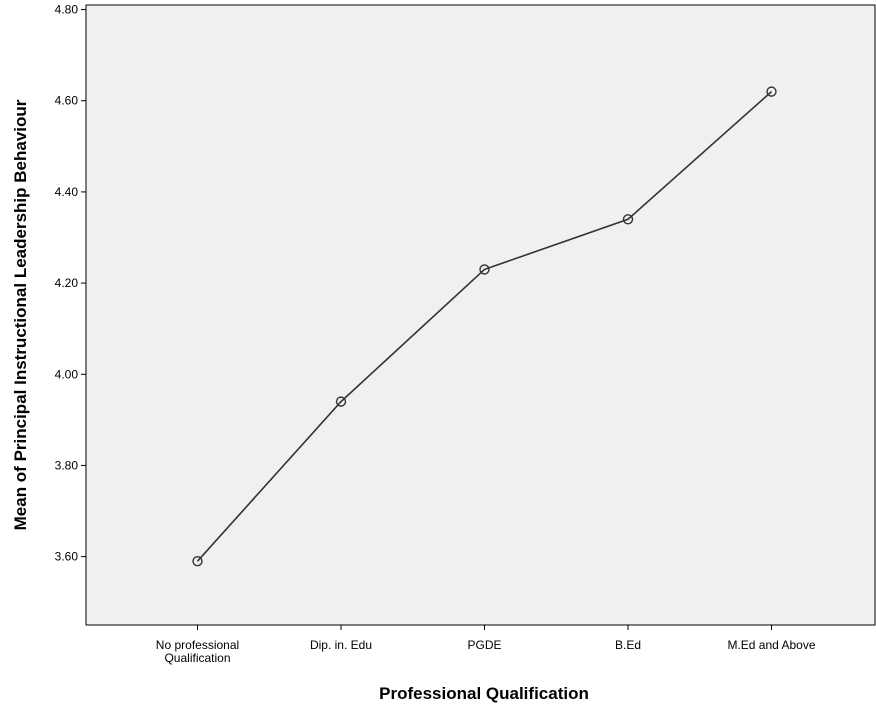 This screenshot has width=876, height=709. I want to click on x-tick-label: M.Ed and Above, so click(771, 645).